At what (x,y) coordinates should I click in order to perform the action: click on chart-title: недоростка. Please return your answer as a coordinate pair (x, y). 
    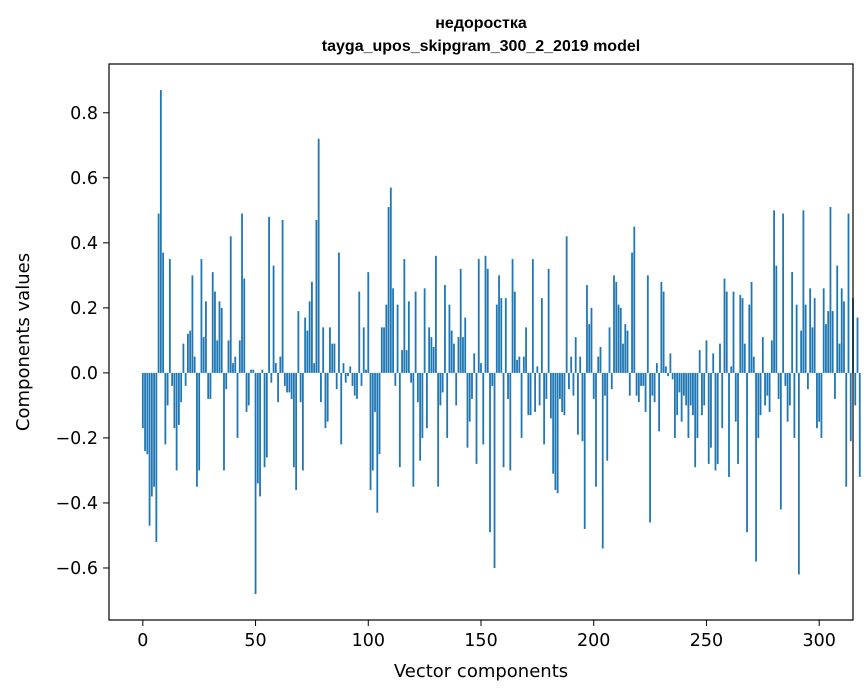
    Looking at the image, I should click on (481, 23).